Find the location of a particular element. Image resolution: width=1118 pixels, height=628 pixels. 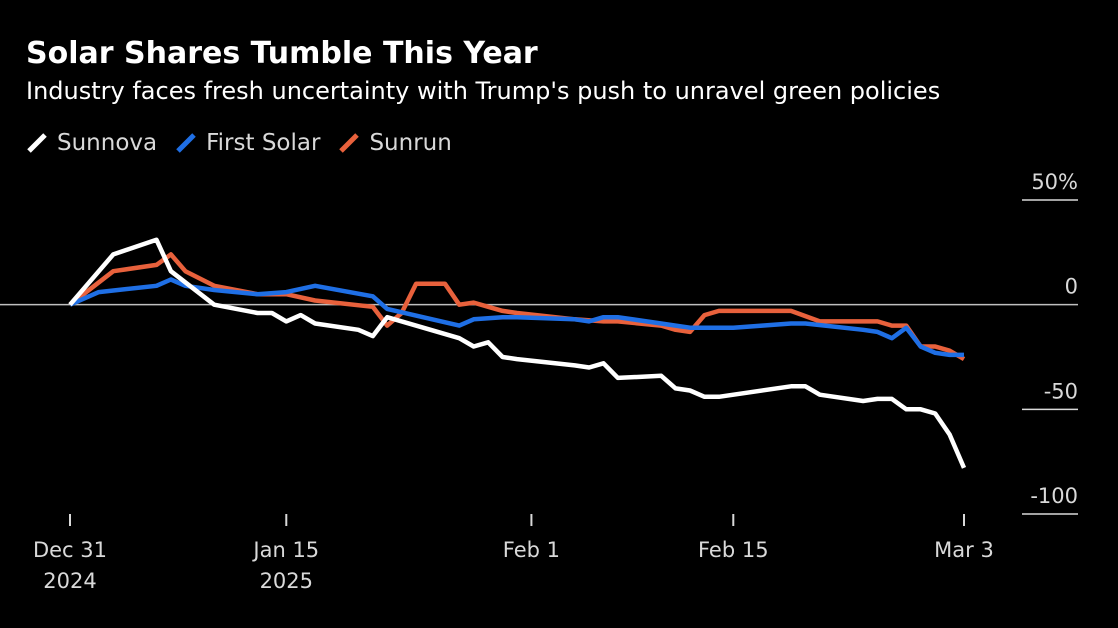

legend-label-sunrun: Sunrun is located at coordinates (410, 143).